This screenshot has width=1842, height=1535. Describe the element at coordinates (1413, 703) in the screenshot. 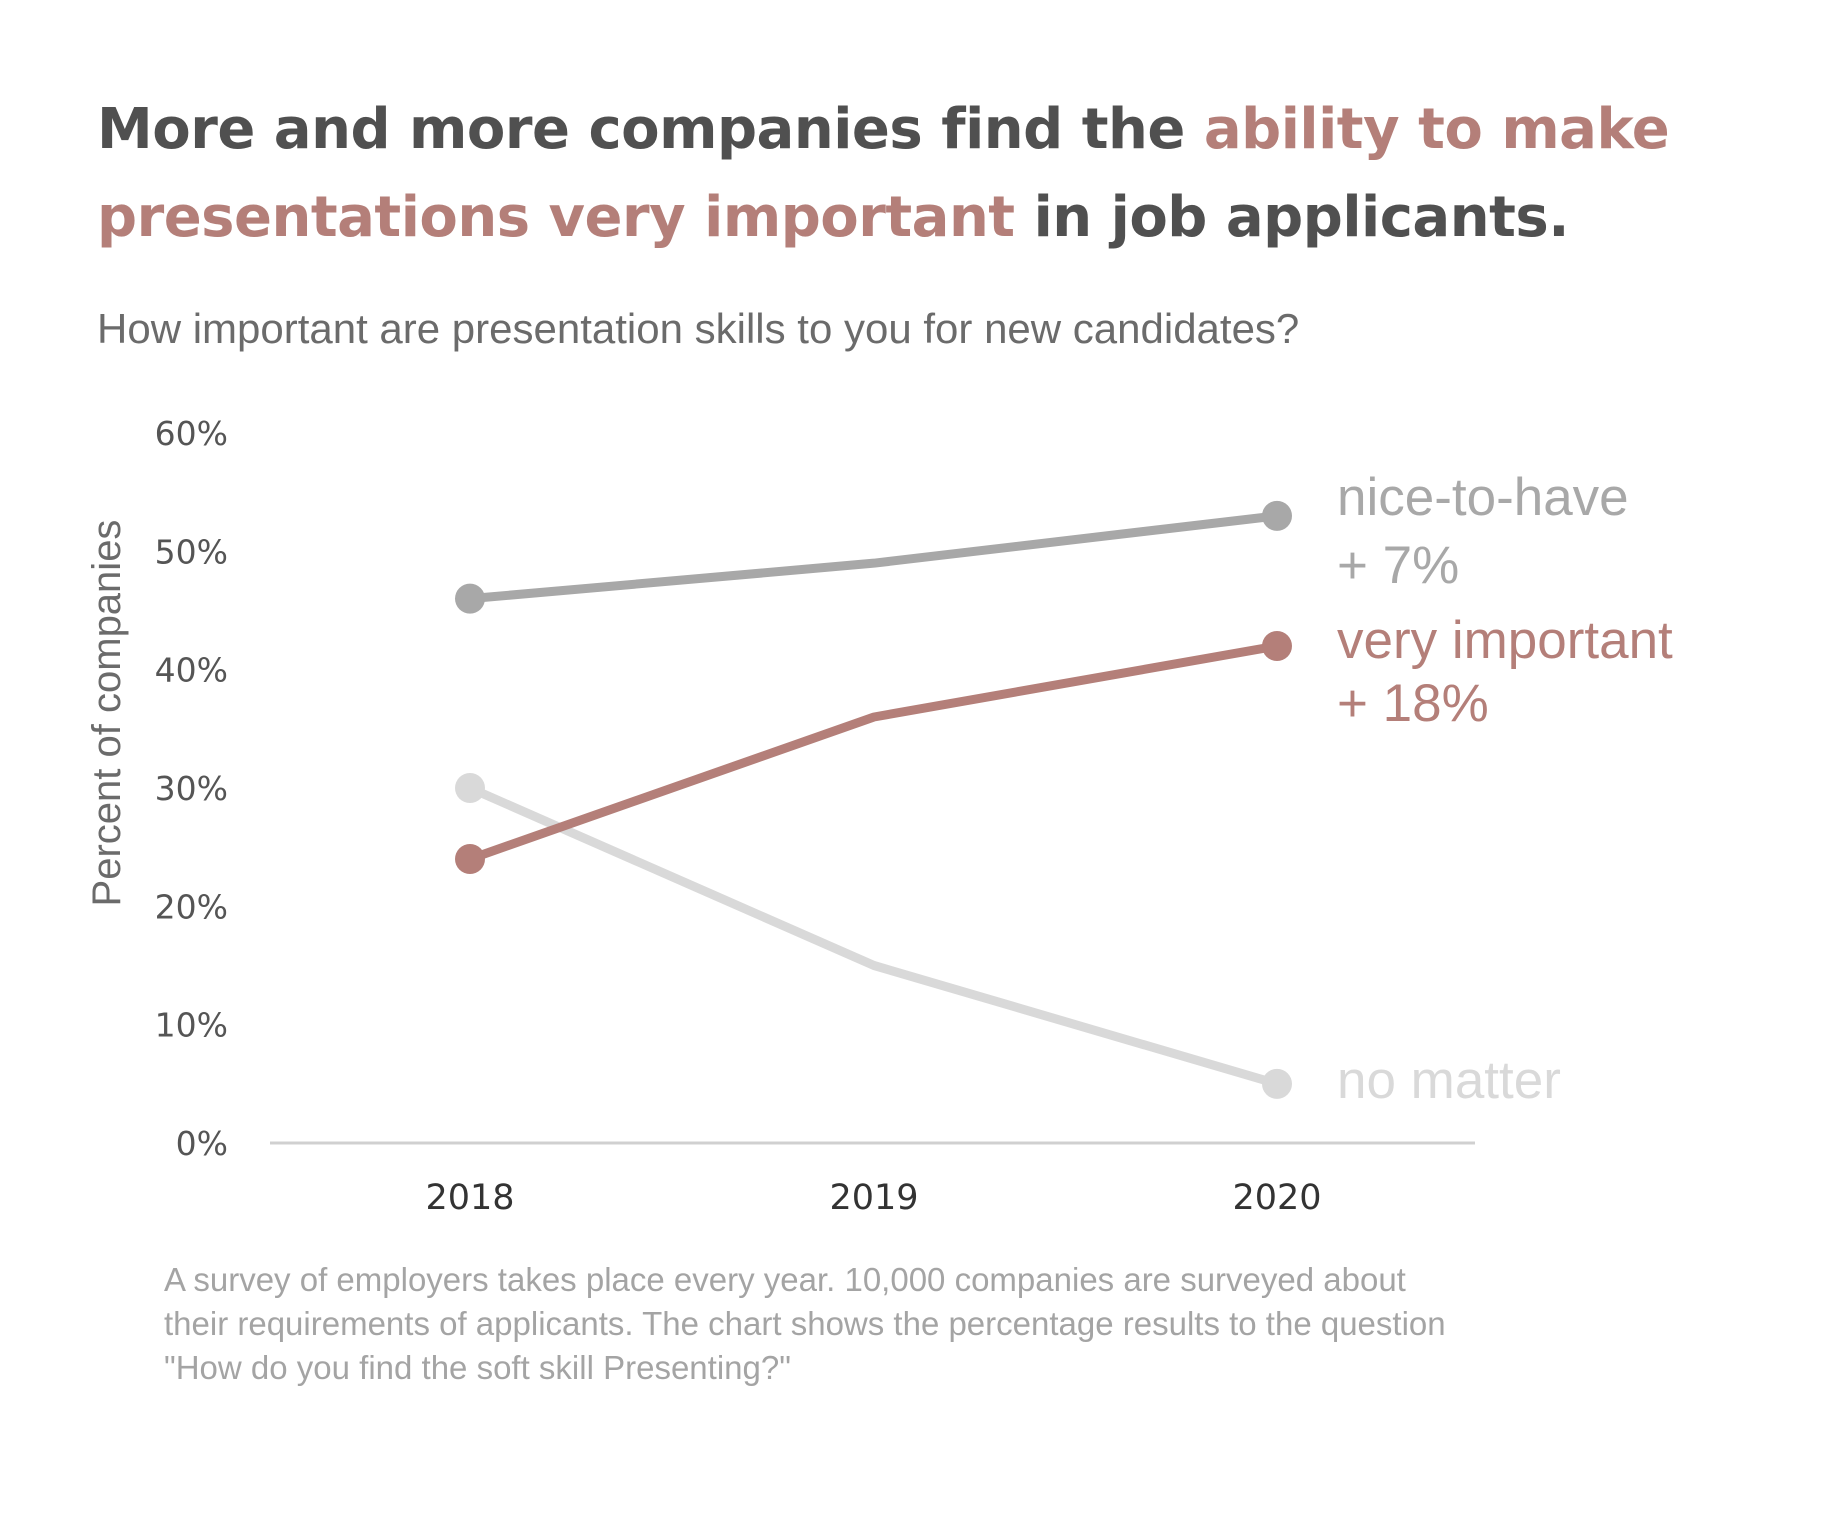

I see `series-change-label: + 18%` at that location.